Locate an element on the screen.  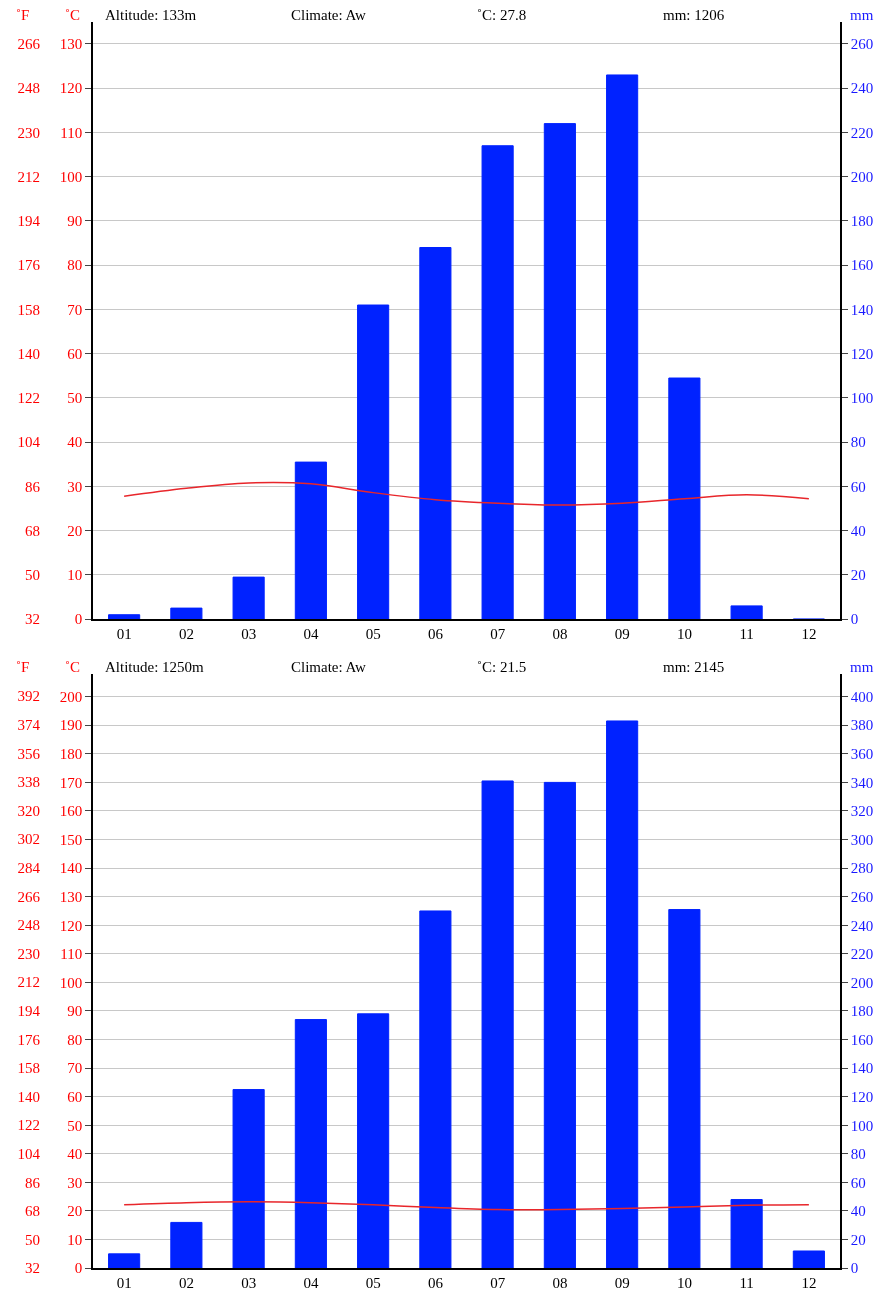
annotation: mm: 1206 is located at coordinates (694, 15).